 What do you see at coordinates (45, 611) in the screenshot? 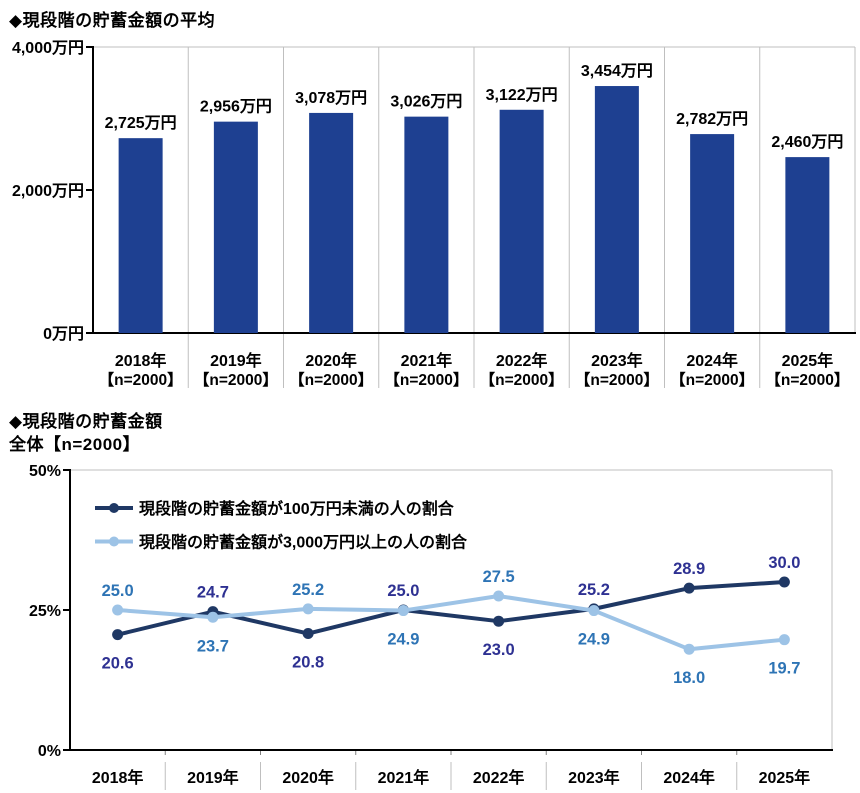
I see `y-tick-label: 25%` at bounding box center [45, 611].